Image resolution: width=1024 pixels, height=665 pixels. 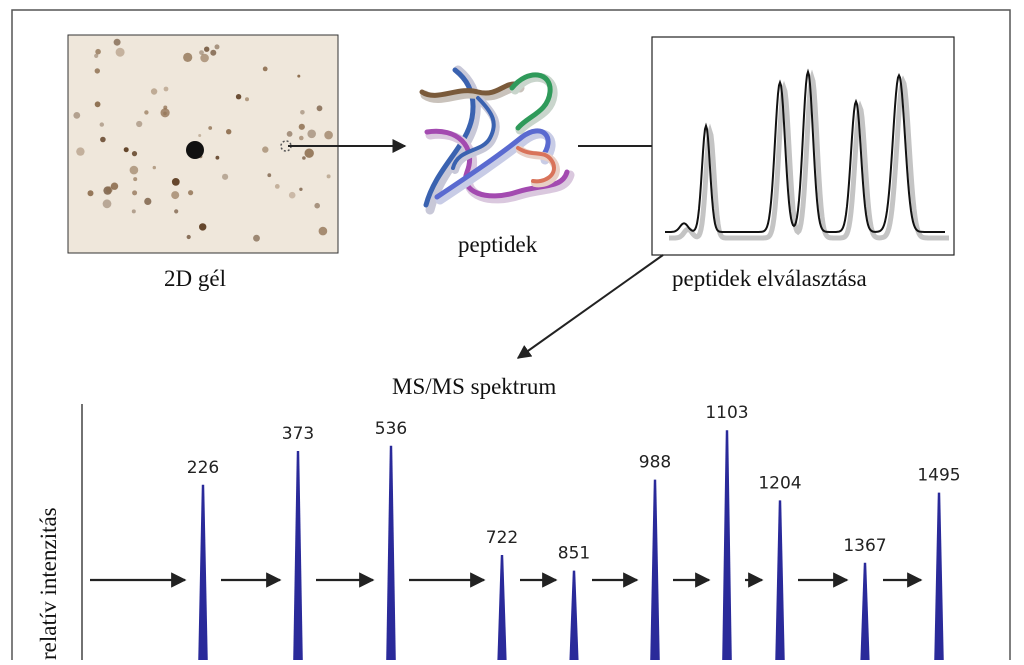 What do you see at coordinates (498, 244) in the screenshot?
I see `peptides-label: peptidek` at bounding box center [498, 244].